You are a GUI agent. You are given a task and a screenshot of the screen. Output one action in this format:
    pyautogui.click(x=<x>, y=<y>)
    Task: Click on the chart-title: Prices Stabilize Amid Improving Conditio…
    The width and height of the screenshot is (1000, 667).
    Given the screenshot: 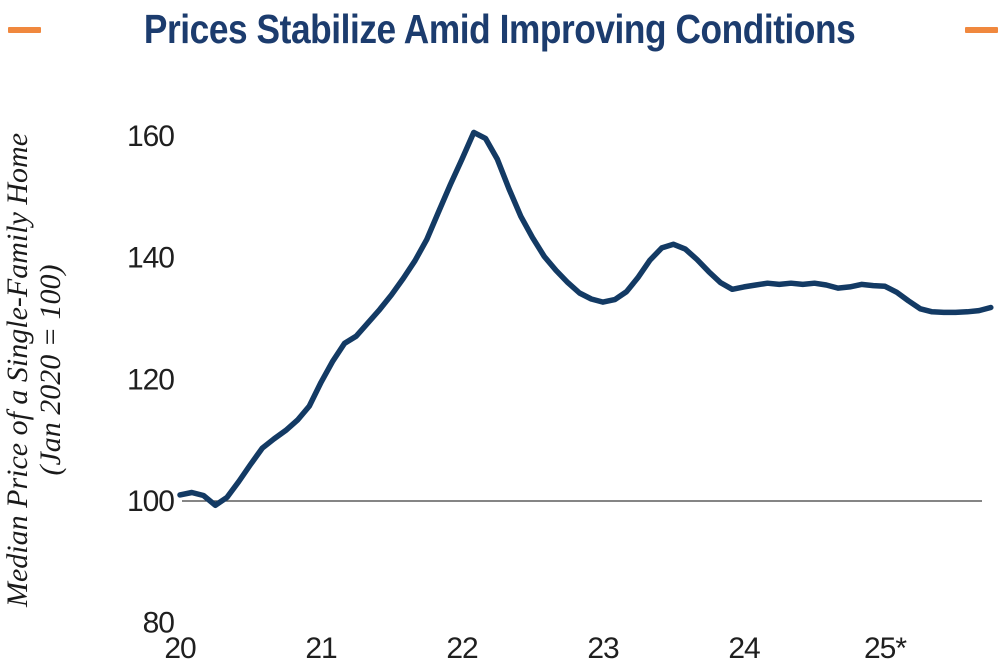 What is the action you would take?
    pyautogui.click(x=500, y=29)
    